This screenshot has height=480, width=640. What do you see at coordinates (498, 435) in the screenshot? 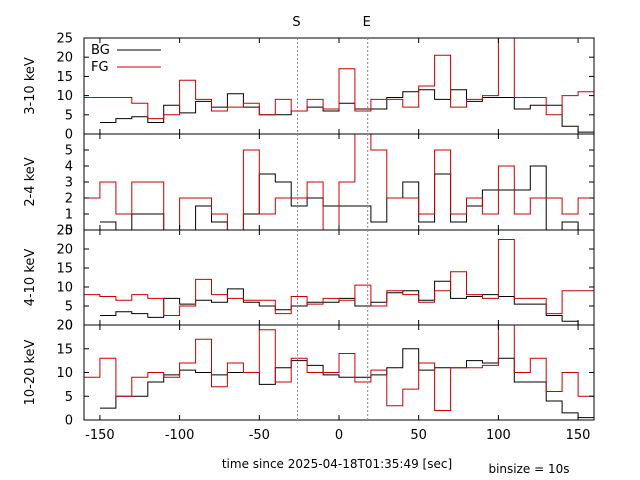
I see `x-tick-label: 100` at bounding box center [498, 435].